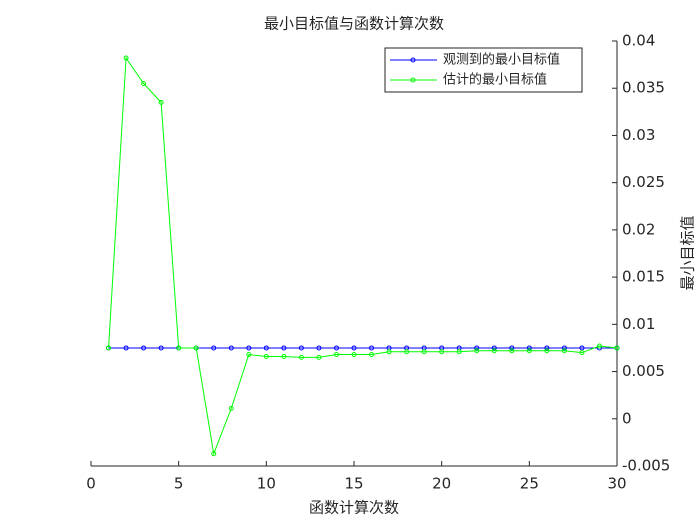 The height and width of the screenshot is (525, 700). What do you see at coordinates (529, 484) in the screenshot?
I see `x-tick-label: 25` at bounding box center [529, 484].